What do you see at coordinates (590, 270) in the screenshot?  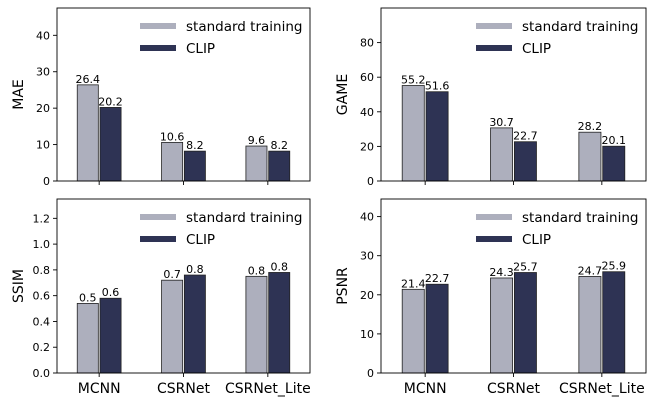 I see `bar-value-label: 24.7` at bounding box center [590, 270].